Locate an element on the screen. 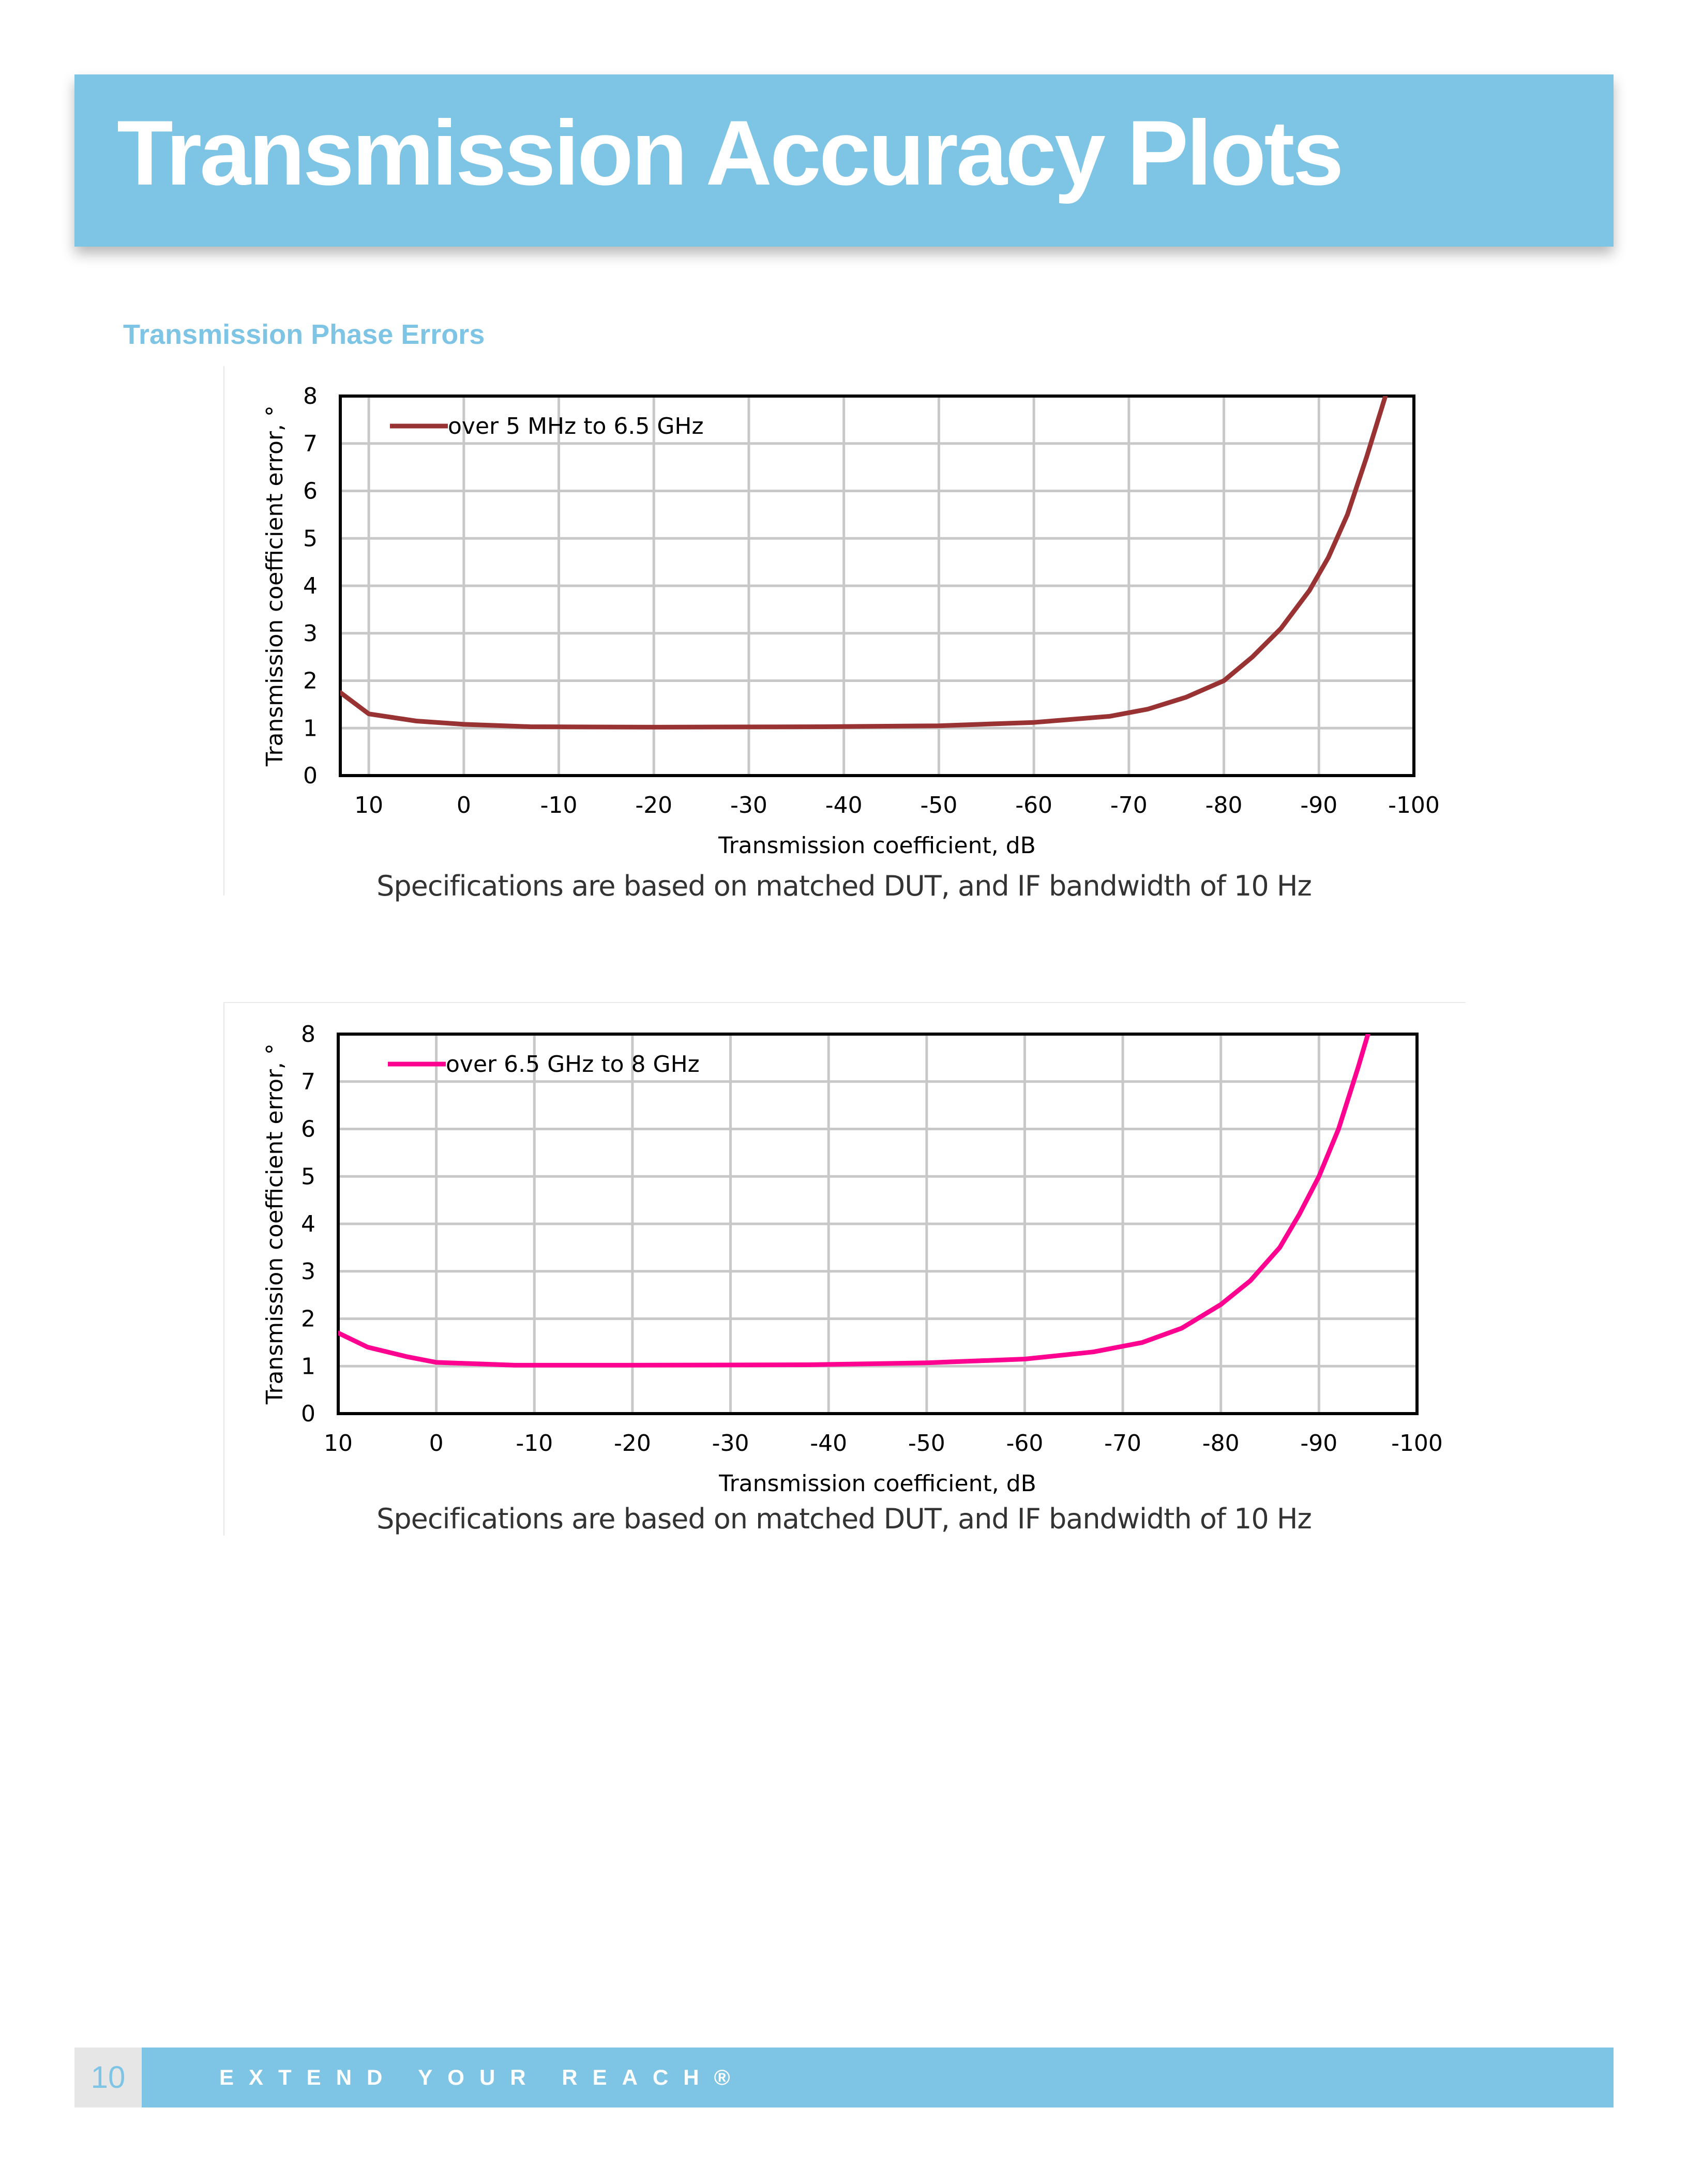 This screenshot has height=2184, width=1688. page-number: 10 is located at coordinates (108, 2078).